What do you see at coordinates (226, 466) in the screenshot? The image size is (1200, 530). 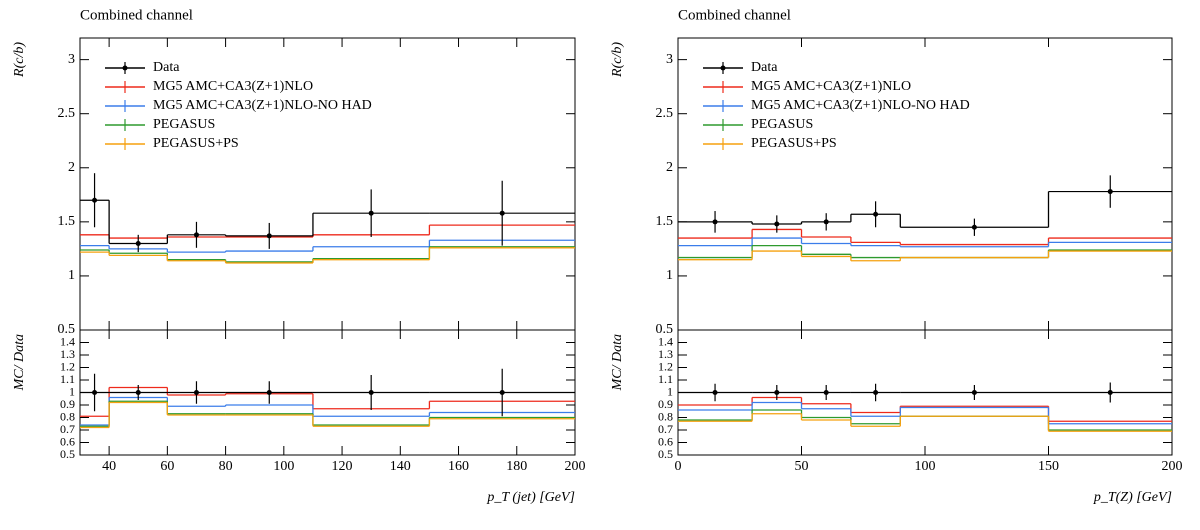 I see `x-tick-label: 80` at bounding box center [226, 466].